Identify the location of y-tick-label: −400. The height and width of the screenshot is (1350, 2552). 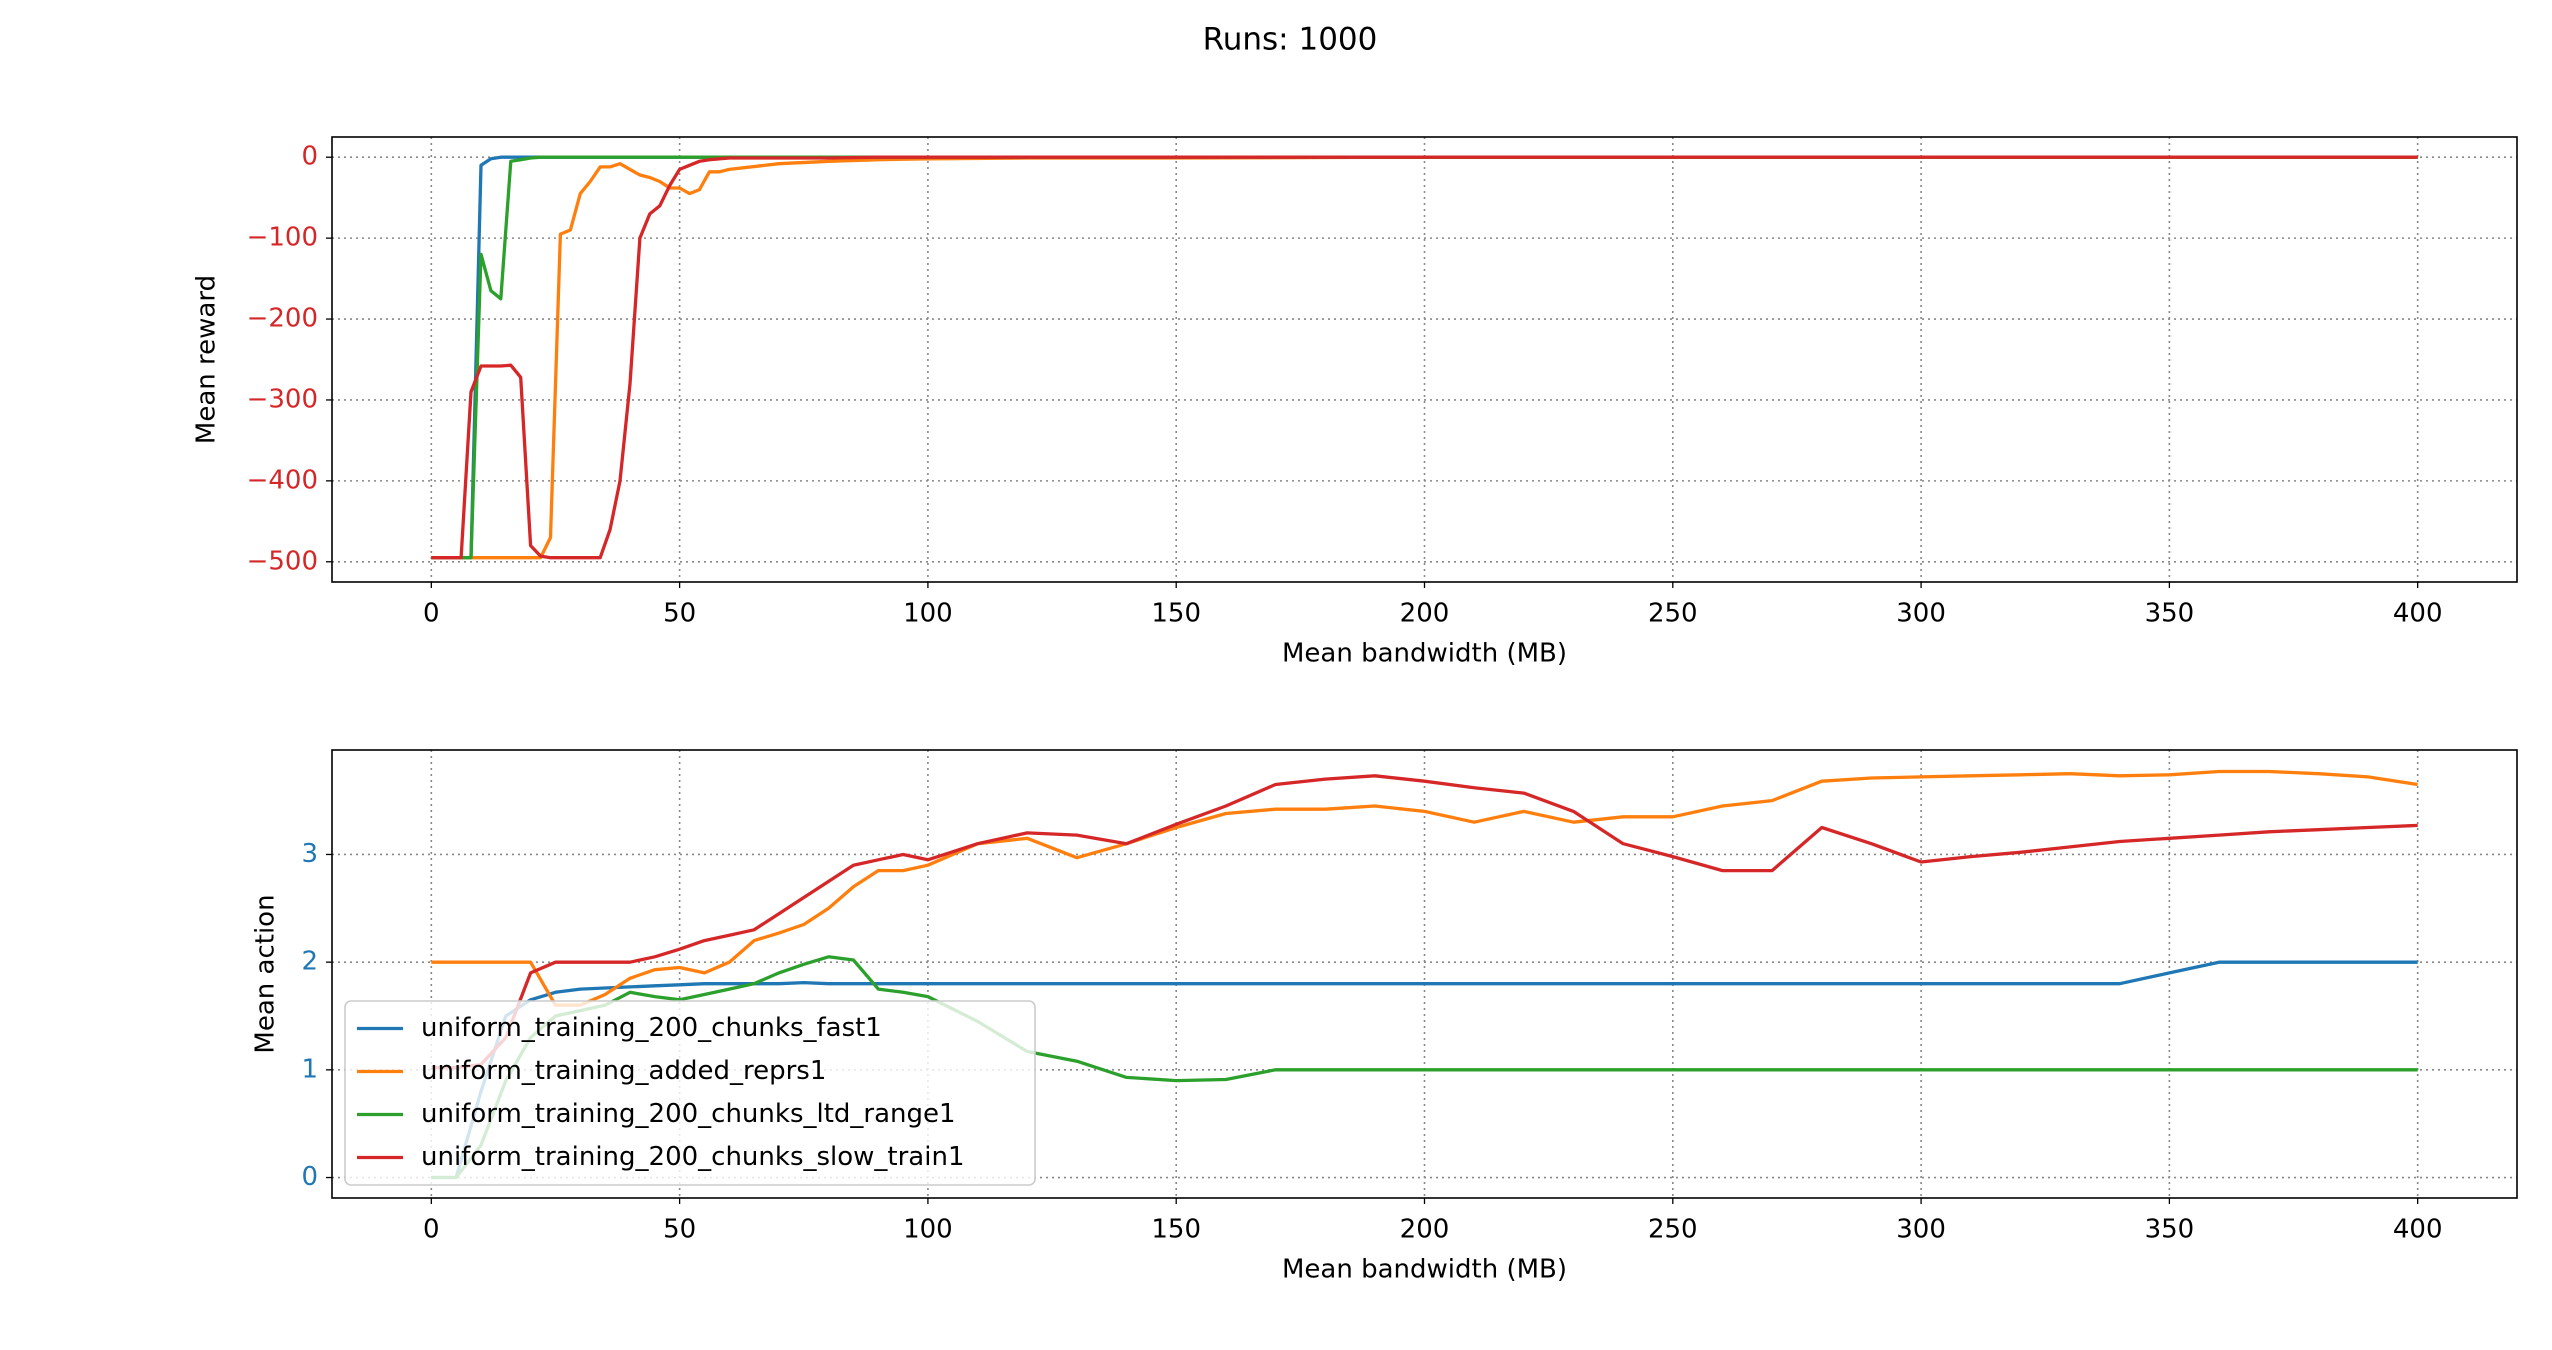
(282, 480).